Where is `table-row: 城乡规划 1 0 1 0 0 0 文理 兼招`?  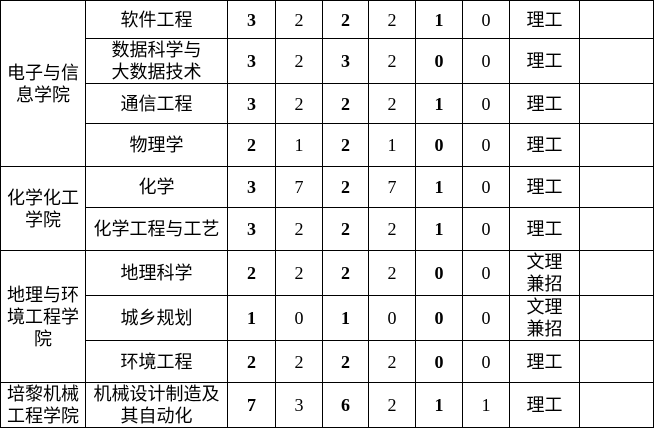
table-row: 城乡规划 1 0 1 0 0 0 文理 兼招 is located at coordinates (327, 318).